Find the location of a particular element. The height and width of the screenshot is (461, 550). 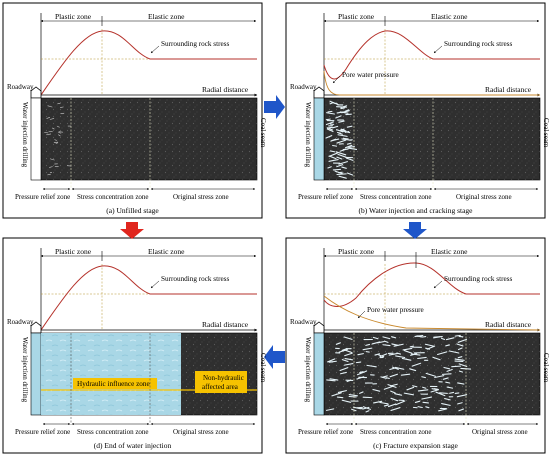

panel-caption: (b) Water injection and cracking stage is located at coordinates (415, 210).